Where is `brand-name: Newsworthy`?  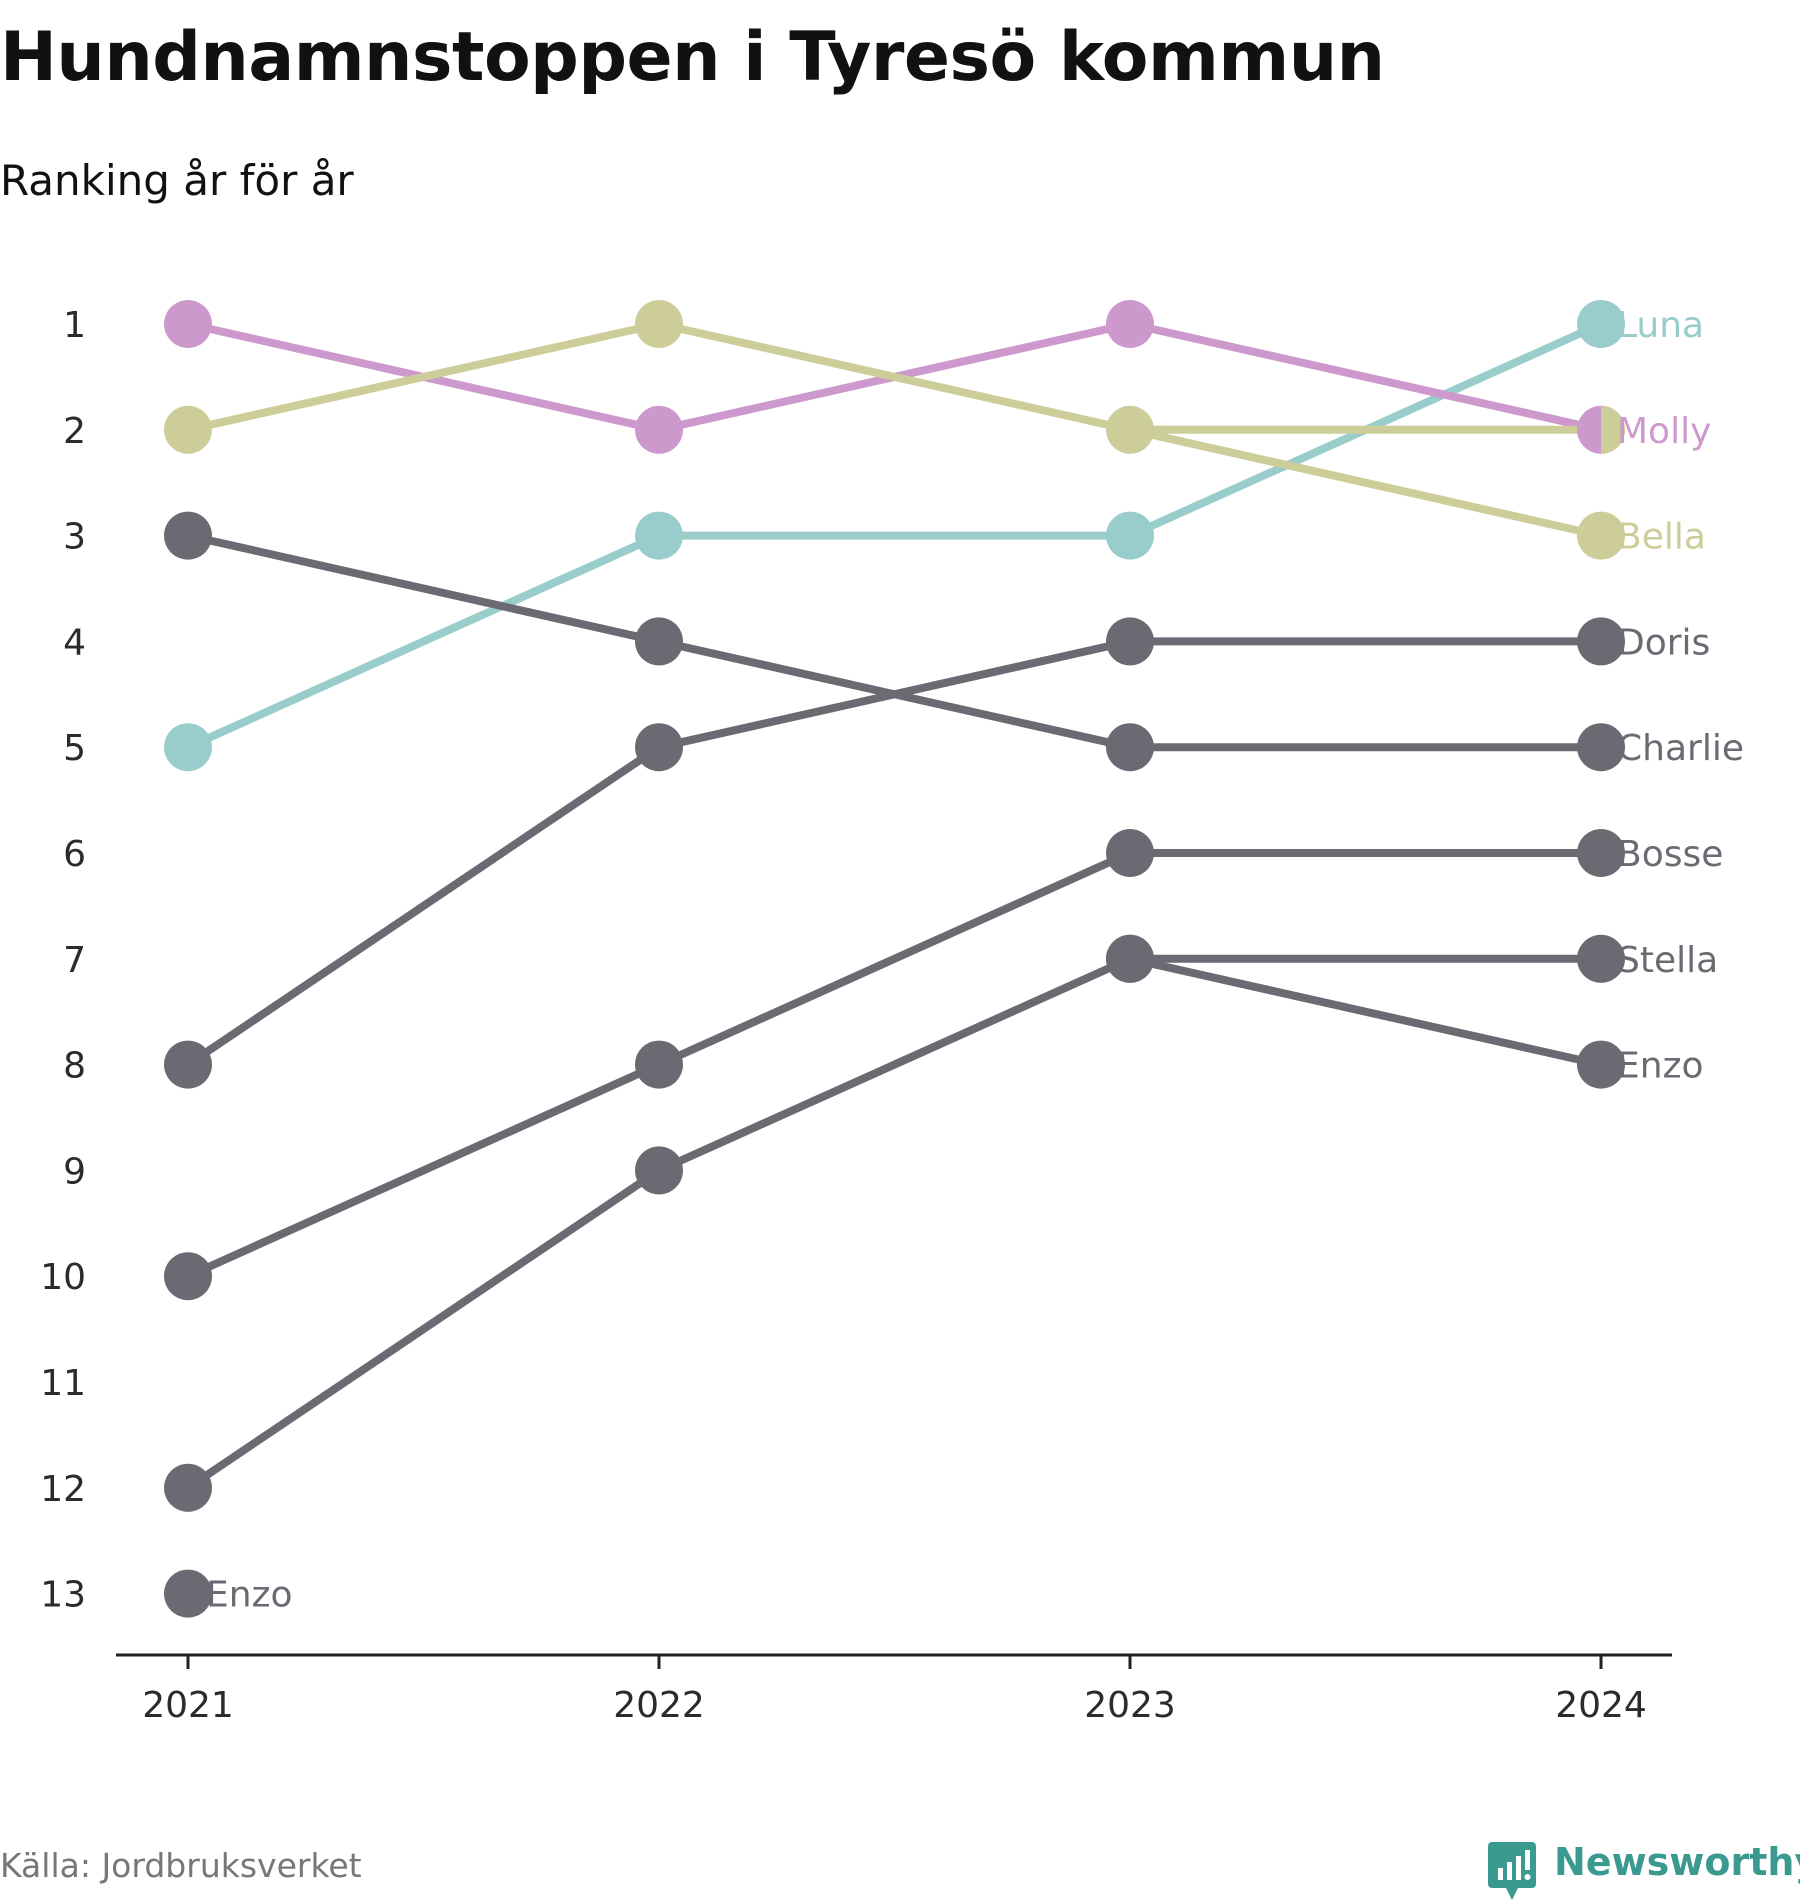
brand-name: Newsworthy is located at coordinates (1677, 1862).